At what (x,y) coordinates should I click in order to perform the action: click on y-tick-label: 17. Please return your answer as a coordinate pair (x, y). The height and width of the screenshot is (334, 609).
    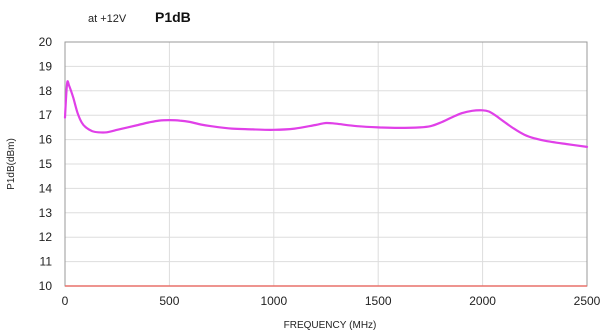
    Looking at the image, I should click on (46, 115).